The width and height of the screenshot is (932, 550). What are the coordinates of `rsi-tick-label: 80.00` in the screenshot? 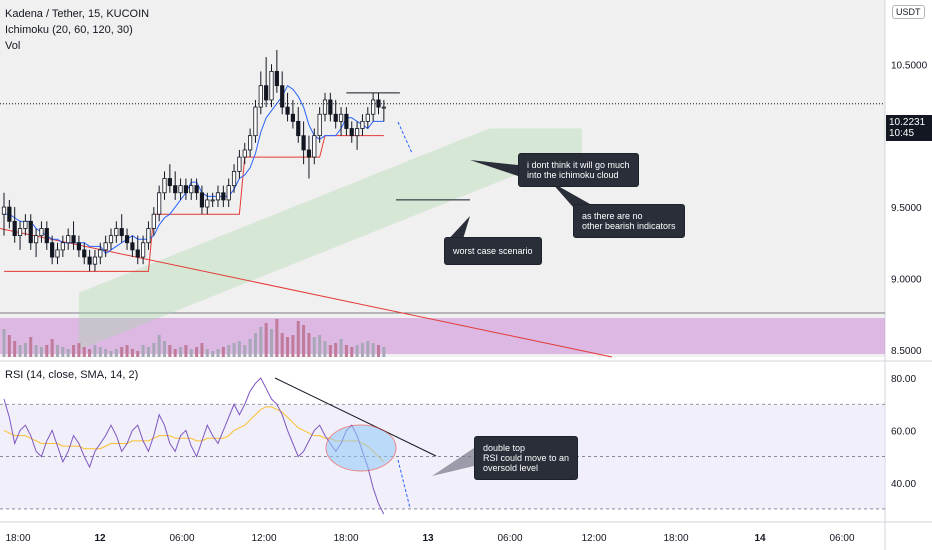 It's located at (903, 379).